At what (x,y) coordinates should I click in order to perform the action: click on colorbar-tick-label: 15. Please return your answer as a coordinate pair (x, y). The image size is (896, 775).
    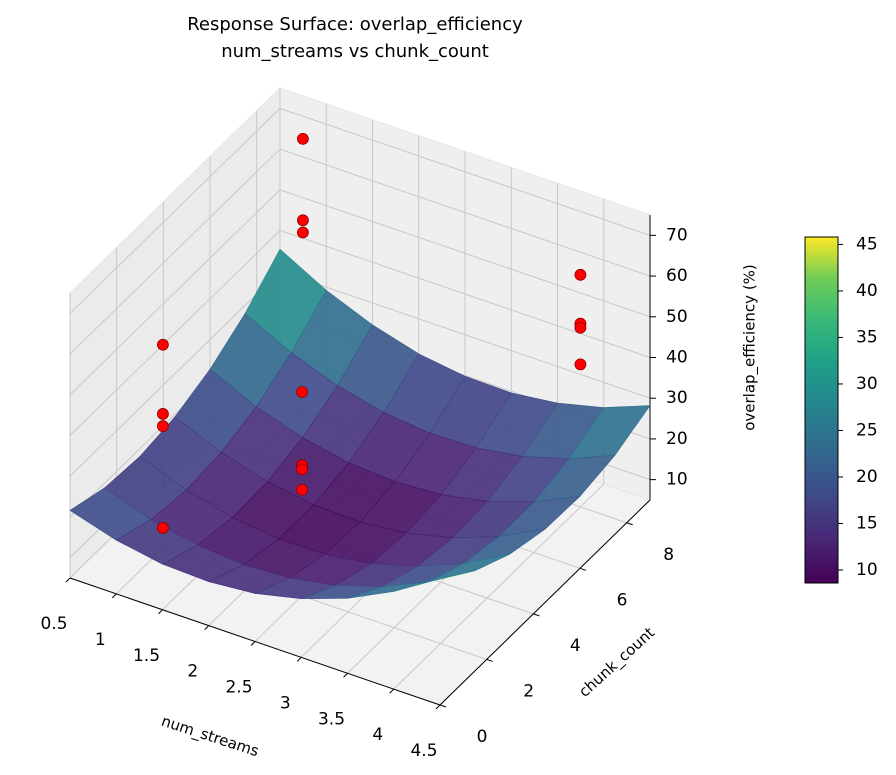
    Looking at the image, I should click on (867, 523).